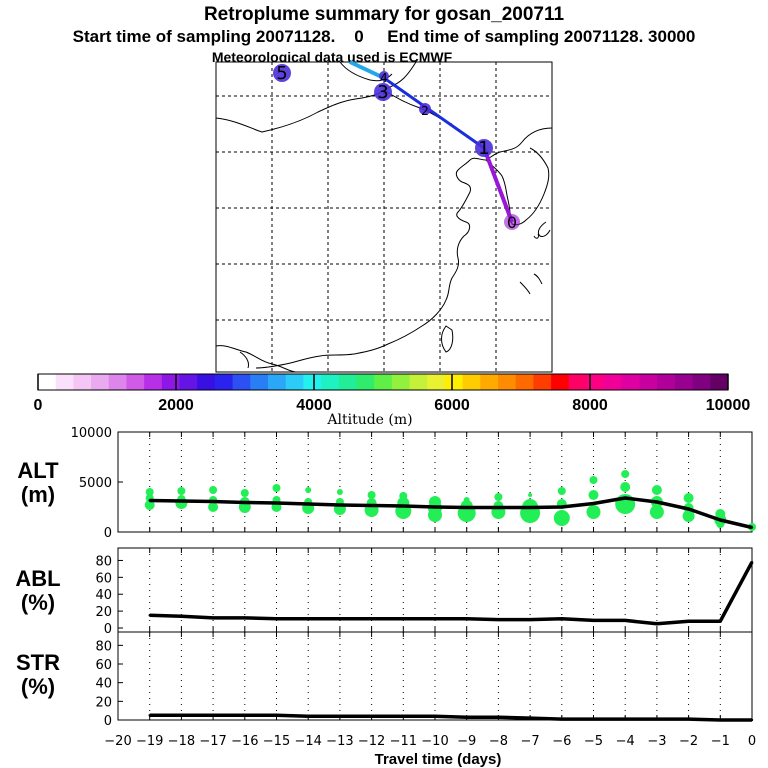 Image resolution: width=768 pixels, height=768 pixels. I want to click on panel-abl: 0 20 40 60 80 ABL(%), so click(384, 592).